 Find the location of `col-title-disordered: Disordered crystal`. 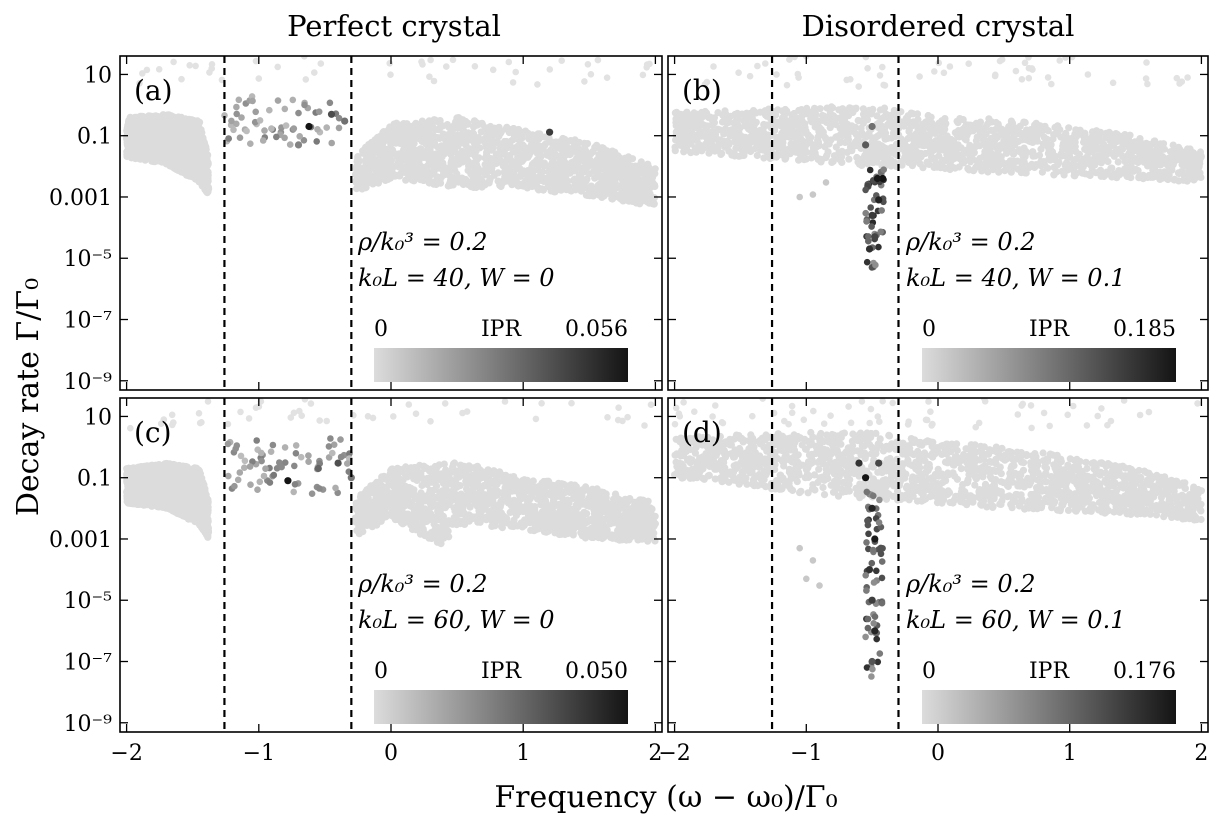

col-title-disordered: Disordered crystal is located at coordinates (938, 26).